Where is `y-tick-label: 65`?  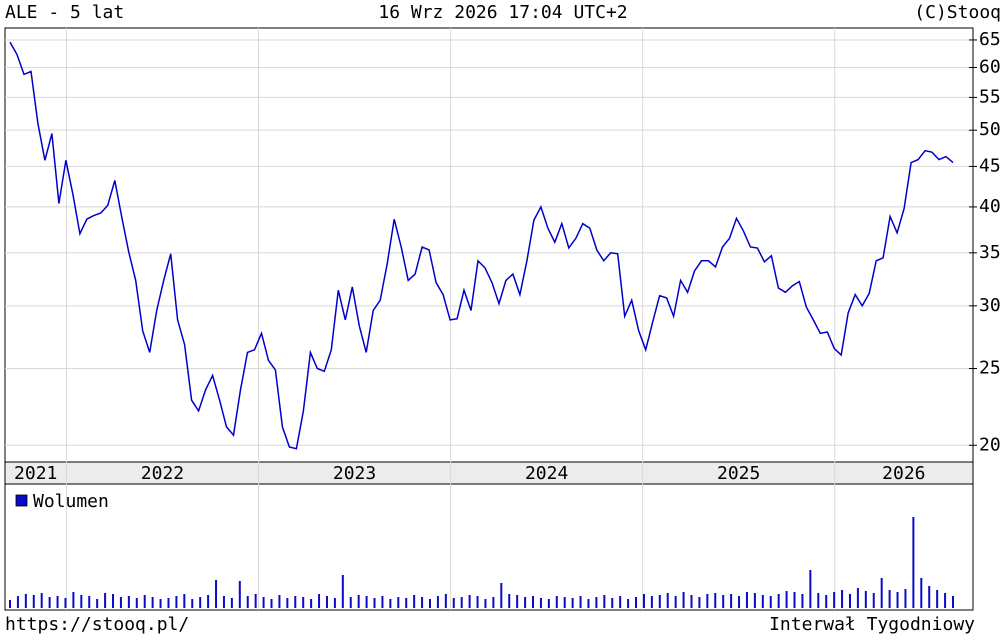
y-tick-label: 65 is located at coordinates (990, 39).